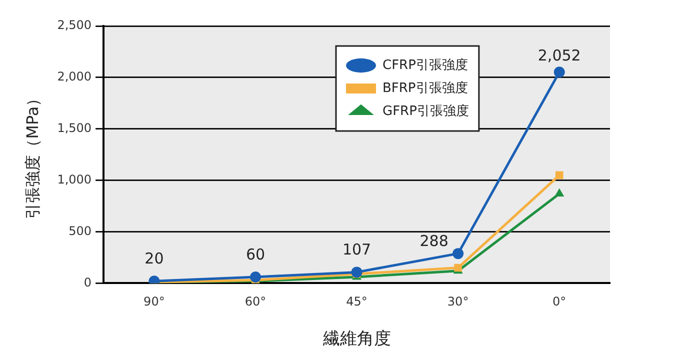 The height and width of the screenshot is (360, 680). I want to click on x-tick-label: 90°, so click(154, 301).